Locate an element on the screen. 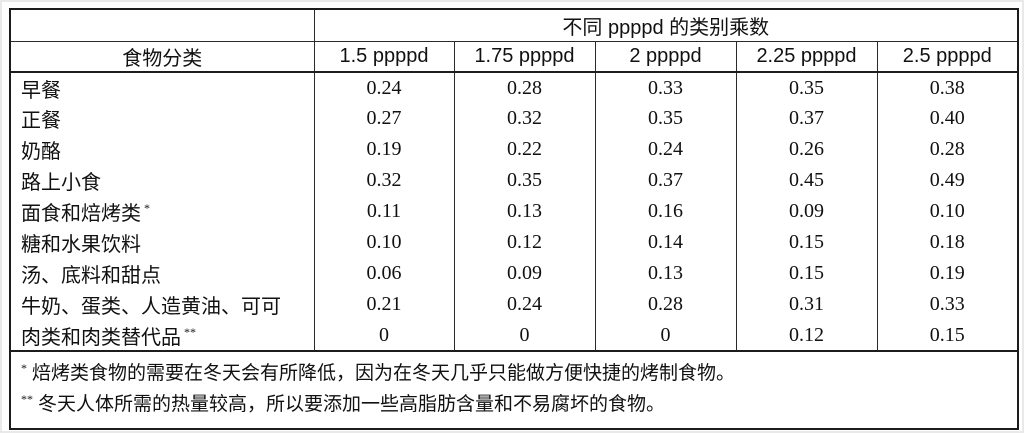 This screenshot has height=433, width=1024. column-header-2-ppppd: 2 ppppd is located at coordinates (665, 57).